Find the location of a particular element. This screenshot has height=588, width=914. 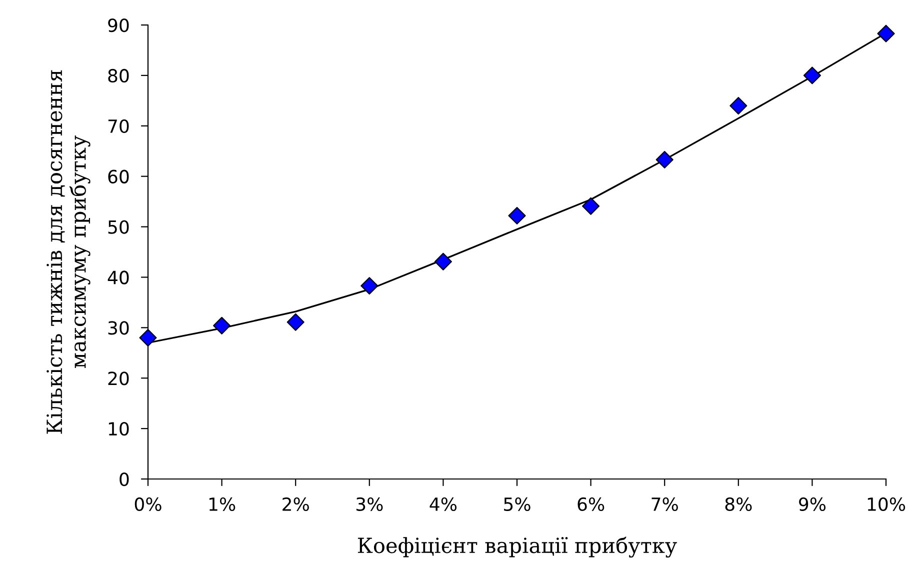

x-tick-label: 5% is located at coordinates (517, 504).